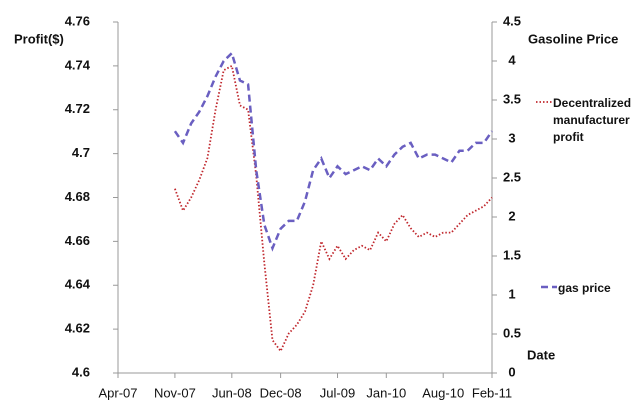 This screenshot has width=634, height=402. Describe the element at coordinates (81, 371) in the screenshot. I see `y-tick-label: 4.6` at that location.